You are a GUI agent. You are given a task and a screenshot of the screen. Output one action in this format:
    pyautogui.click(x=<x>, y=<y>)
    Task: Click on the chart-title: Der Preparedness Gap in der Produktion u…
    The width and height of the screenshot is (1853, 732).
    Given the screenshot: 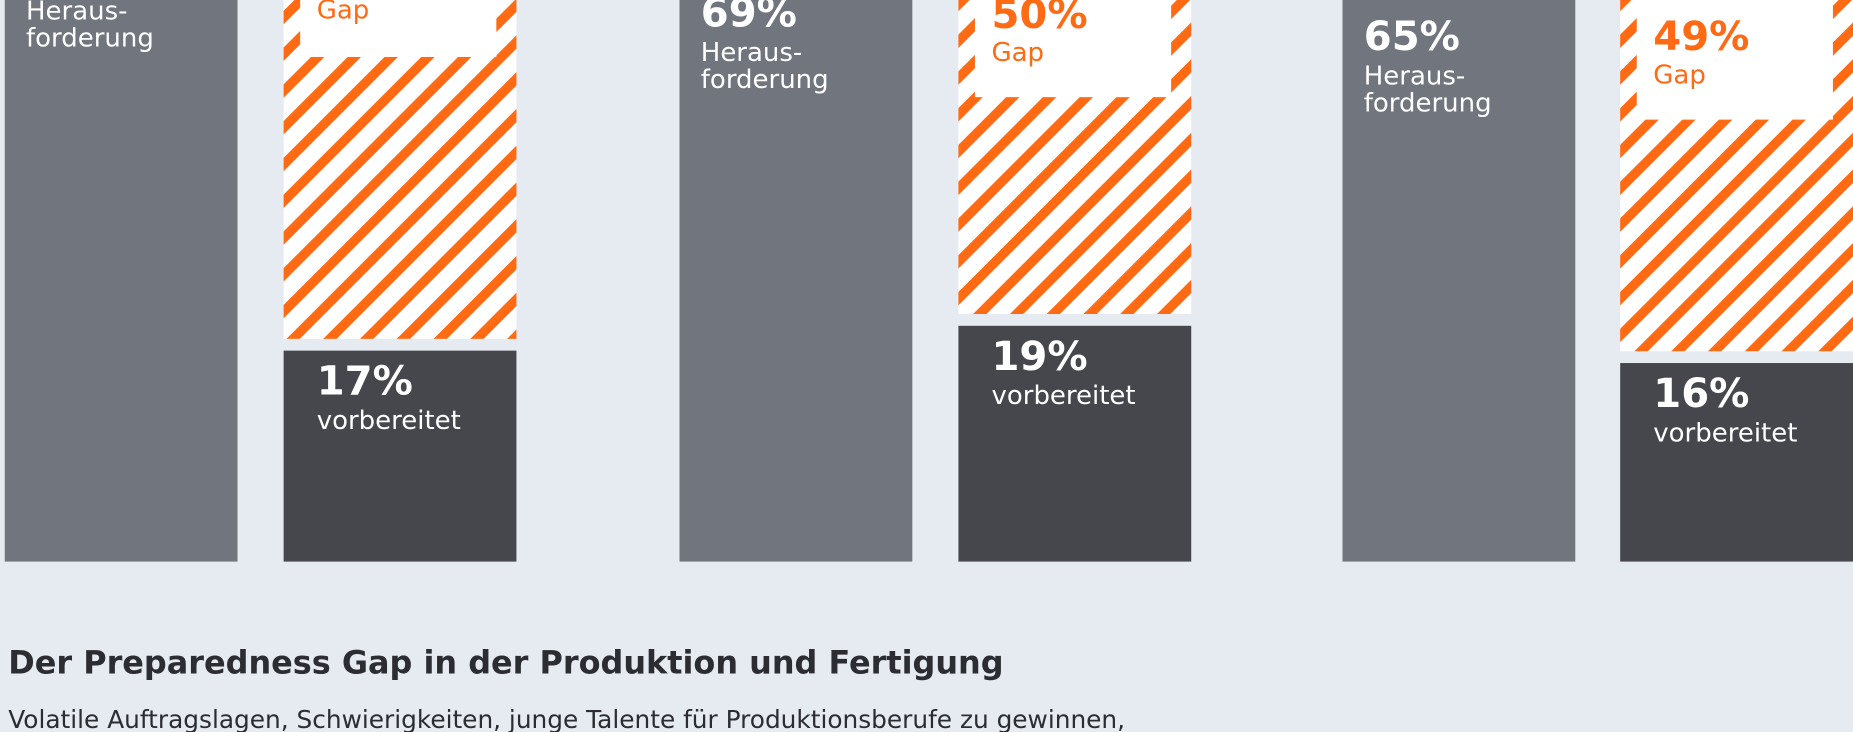 What is the action you would take?
    pyautogui.click(x=505, y=662)
    